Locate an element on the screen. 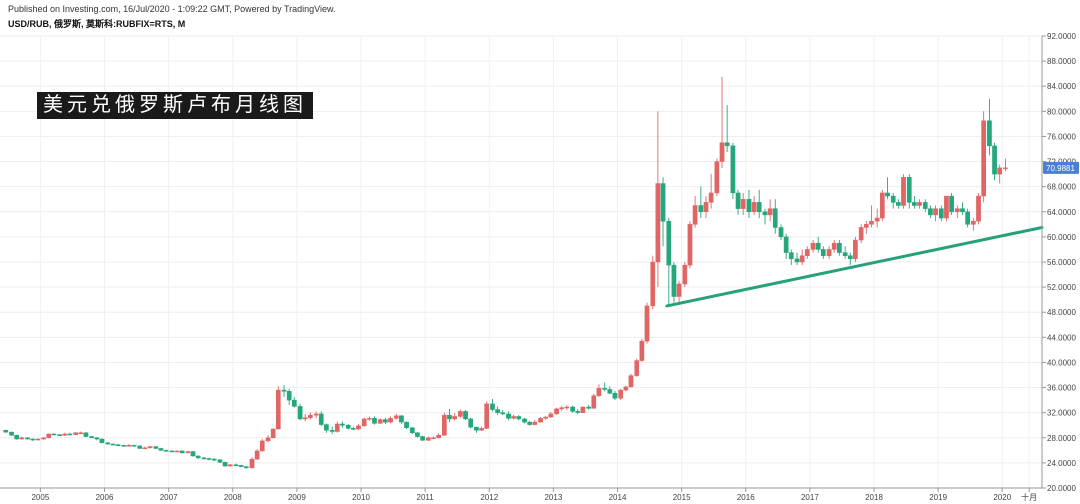  y-tick-label: 36.0000 is located at coordinates (1061, 388).